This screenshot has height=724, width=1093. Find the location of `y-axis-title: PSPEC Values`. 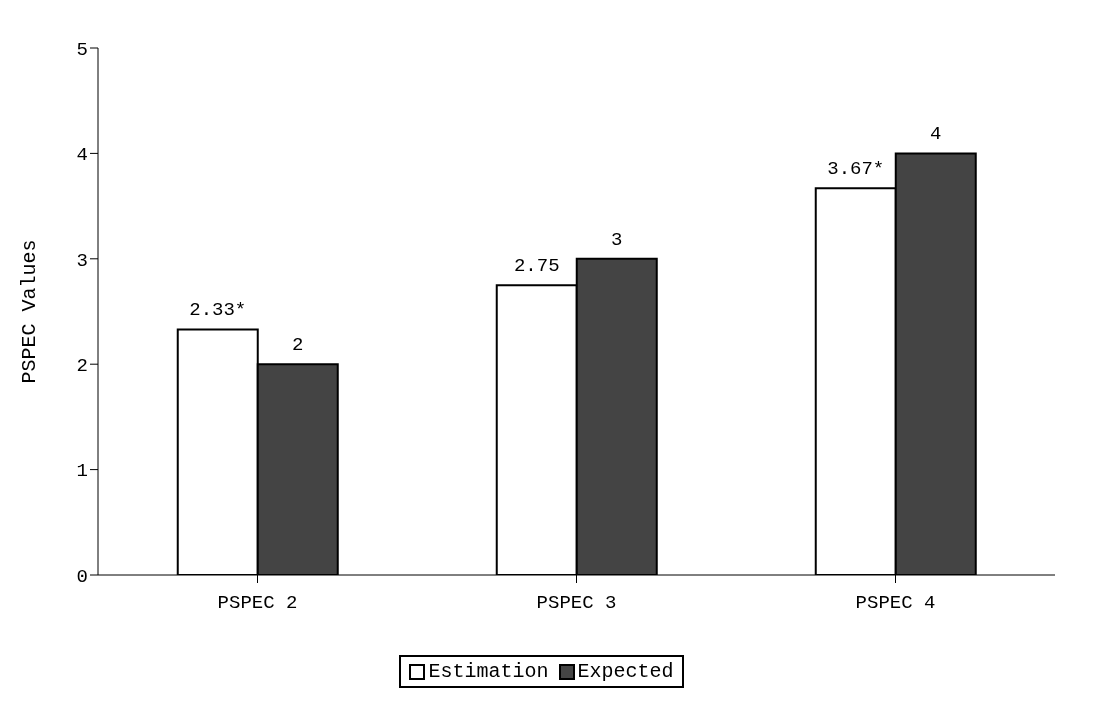

y-axis-title: PSPEC Values is located at coordinates (30, 311).